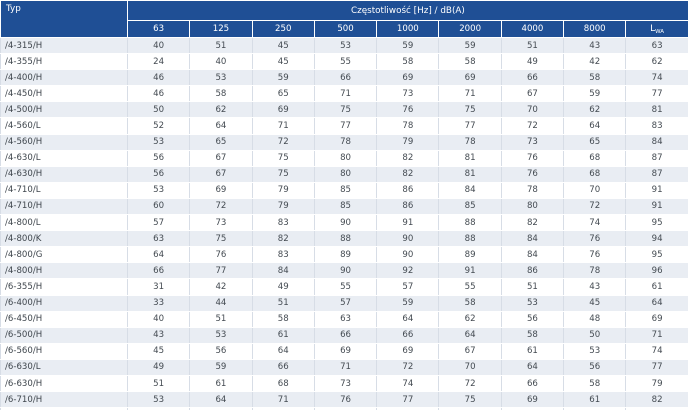  What do you see at coordinates (158, 126) in the screenshot?
I see `cell-level: 52` at bounding box center [158, 126].